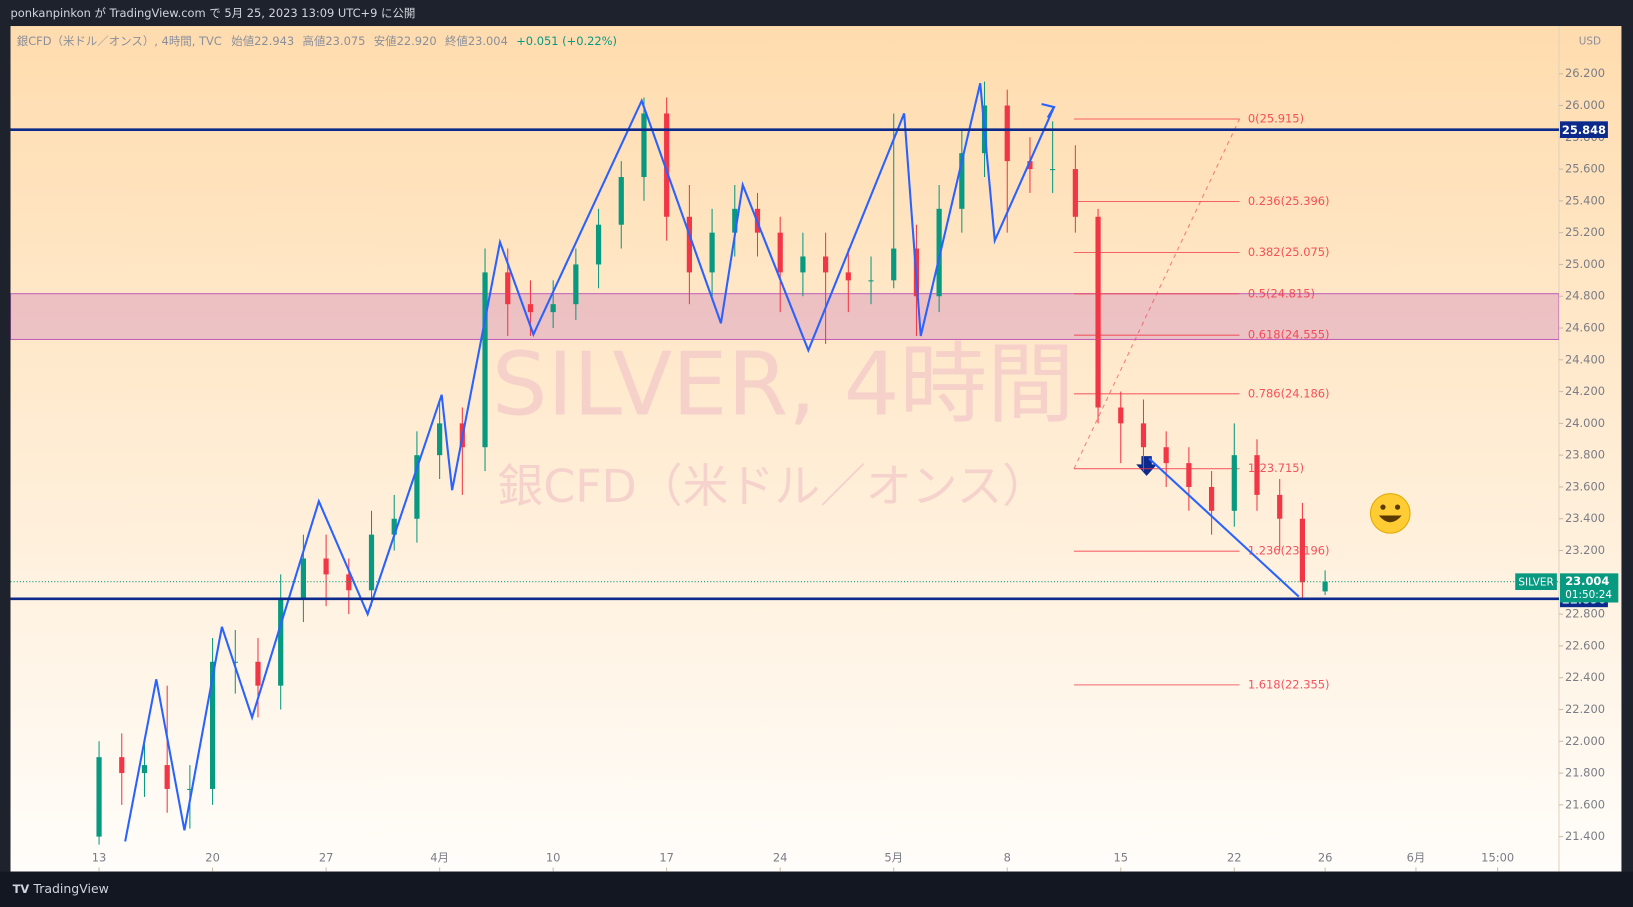  I want to click on fib-label: 0.786(24.186), so click(1289, 393).